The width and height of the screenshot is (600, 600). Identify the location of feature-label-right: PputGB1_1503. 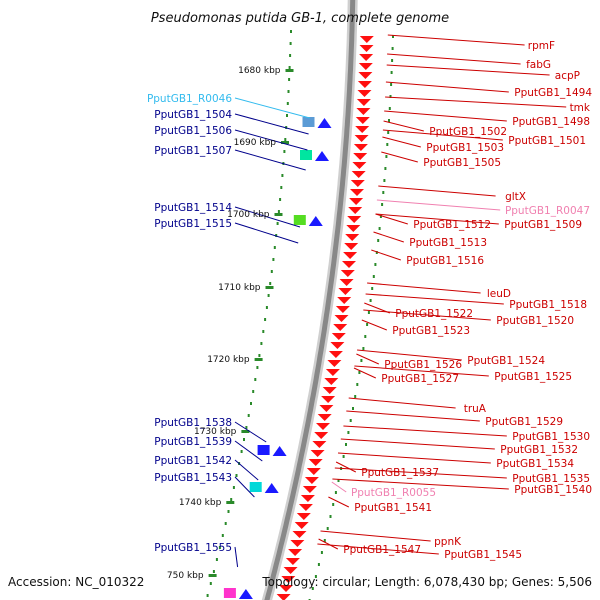
(465, 148).